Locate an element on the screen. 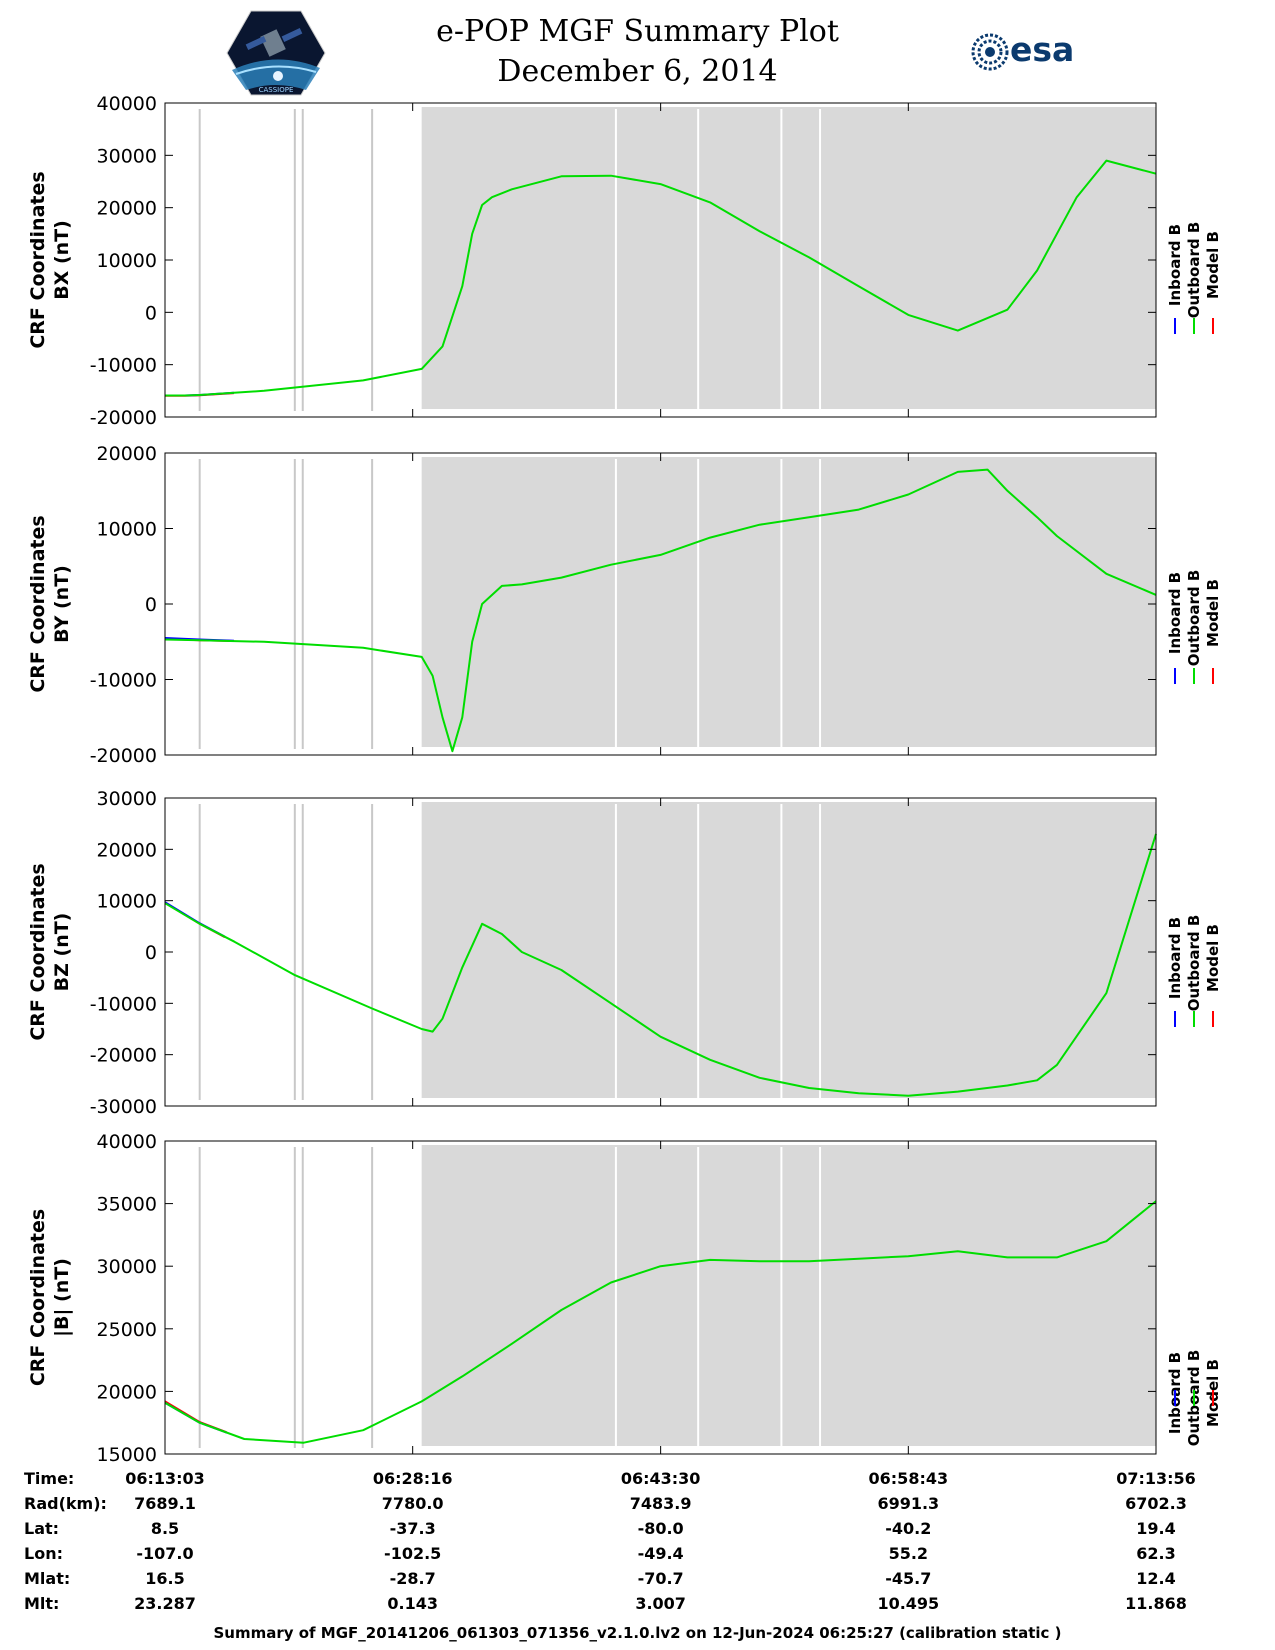 The width and height of the screenshot is (1275, 1650). ephemeris-cell: 62.3 is located at coordinates (1155, 1553).